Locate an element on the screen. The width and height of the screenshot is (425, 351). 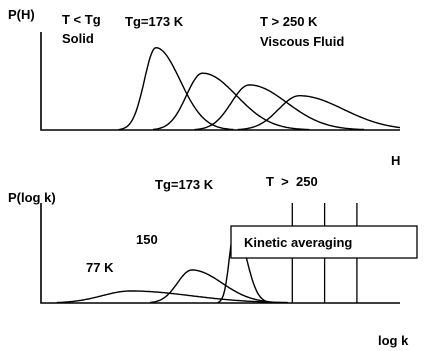
top-annotation-tg: Tg=173 K is located at coordinates (154, 21).